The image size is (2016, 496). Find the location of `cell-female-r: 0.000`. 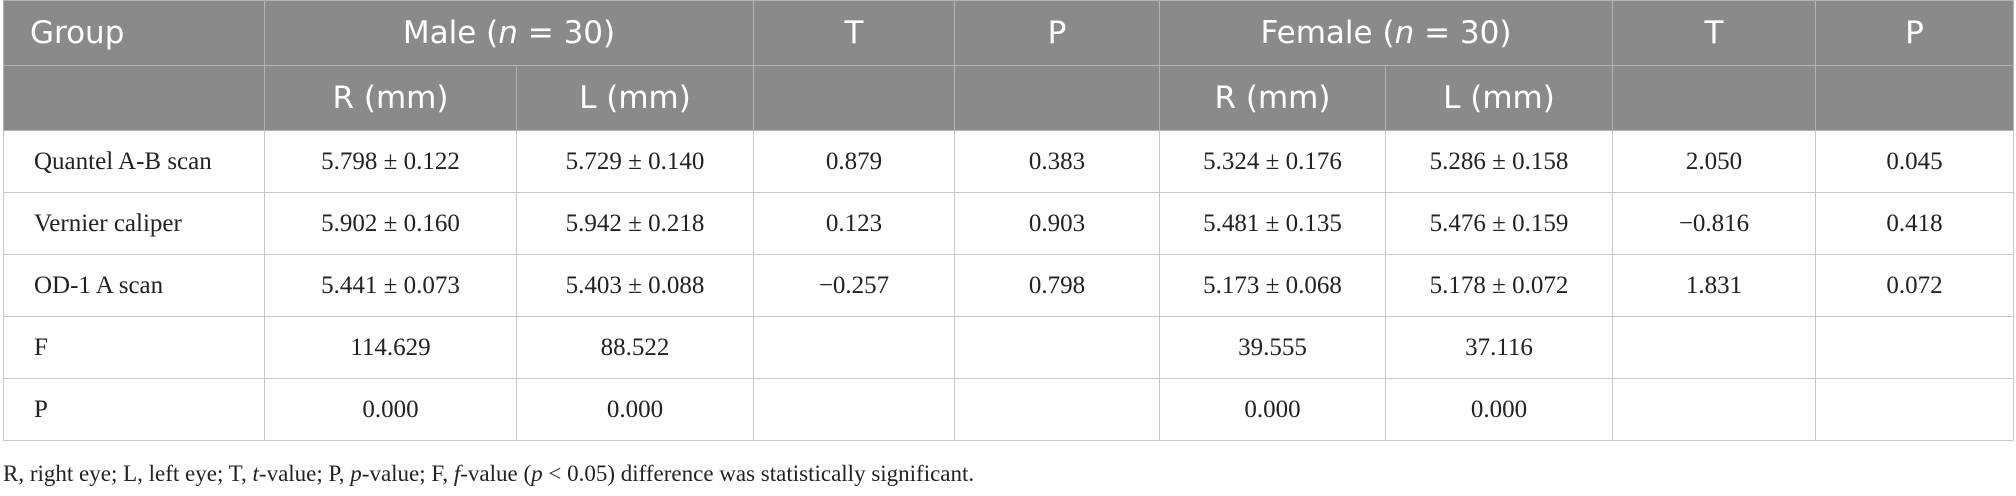

cell-female-r: 0.000 is located at coordinates (1272, 409).